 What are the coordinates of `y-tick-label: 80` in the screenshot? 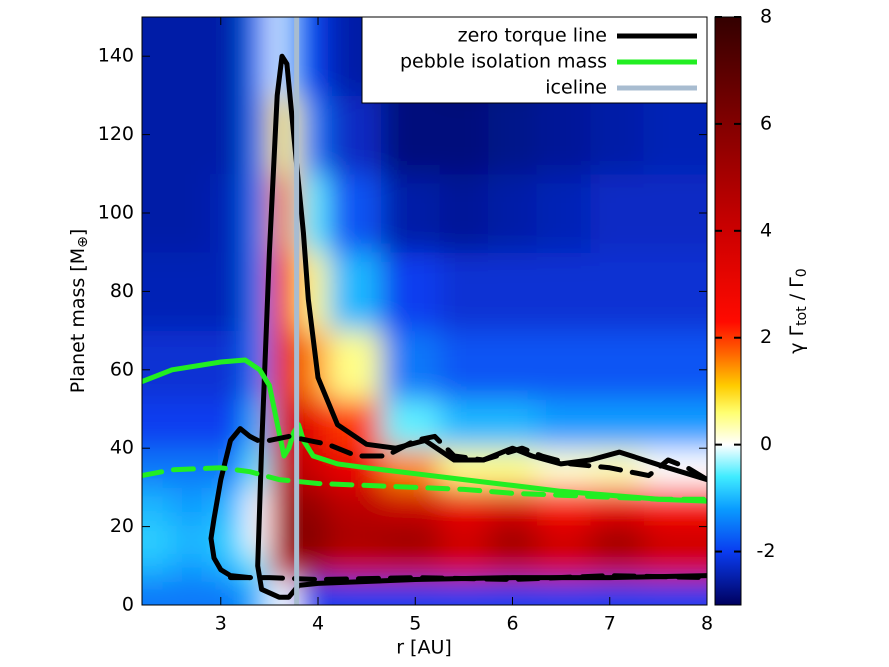 It's located at (122, 291).